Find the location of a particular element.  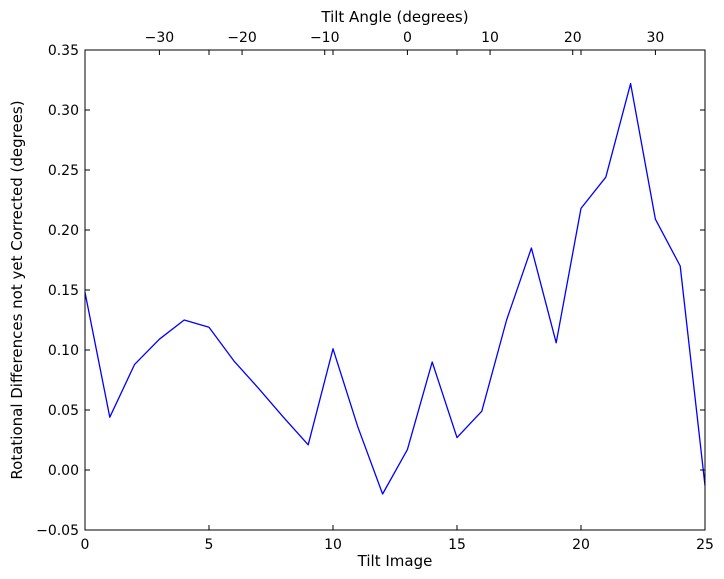

x-tick-label: 20 is located at coordinates (581, 545).